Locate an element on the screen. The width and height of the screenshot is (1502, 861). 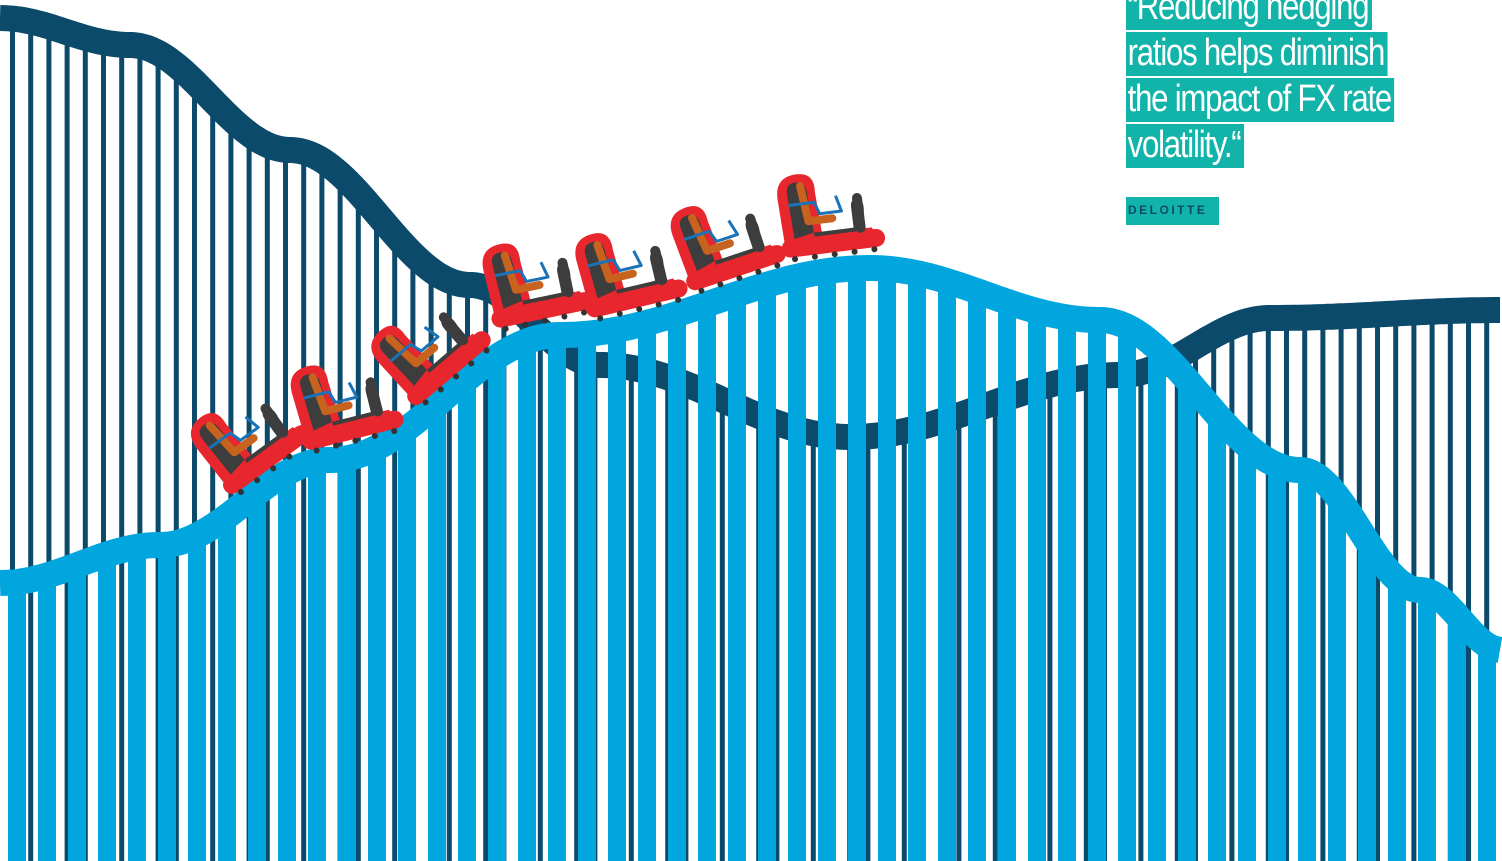
quote-line: the impact of FX rate is located at coordinates (1260, 100).